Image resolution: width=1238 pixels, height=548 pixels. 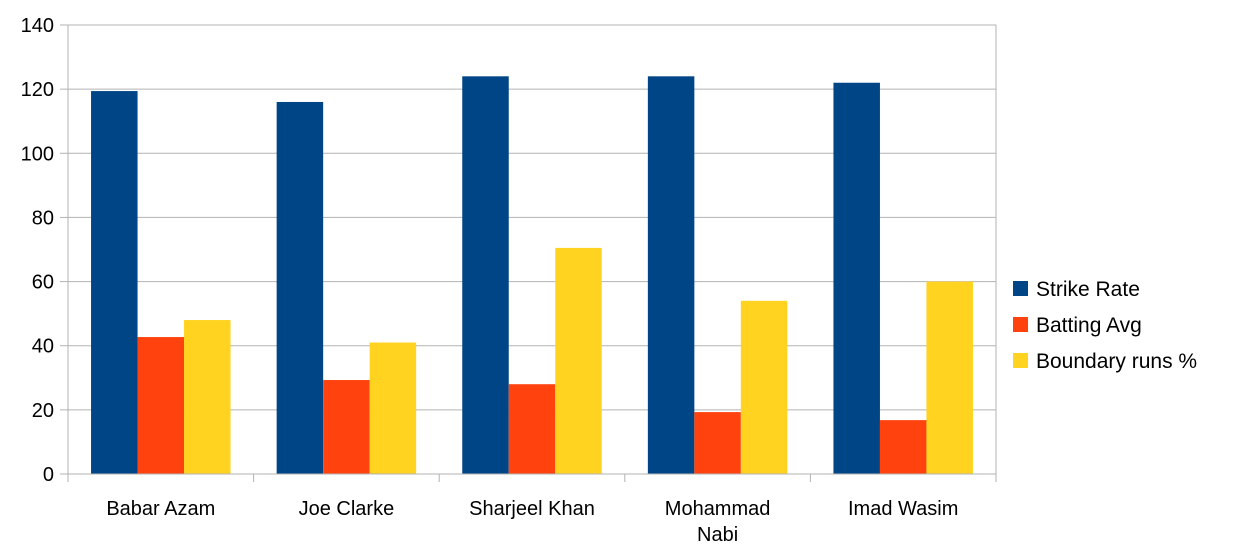 What do you see at coordinates (43, 411) in the screenshot?
I see `y-tick-label: 20` at bounding box center [43, 411].